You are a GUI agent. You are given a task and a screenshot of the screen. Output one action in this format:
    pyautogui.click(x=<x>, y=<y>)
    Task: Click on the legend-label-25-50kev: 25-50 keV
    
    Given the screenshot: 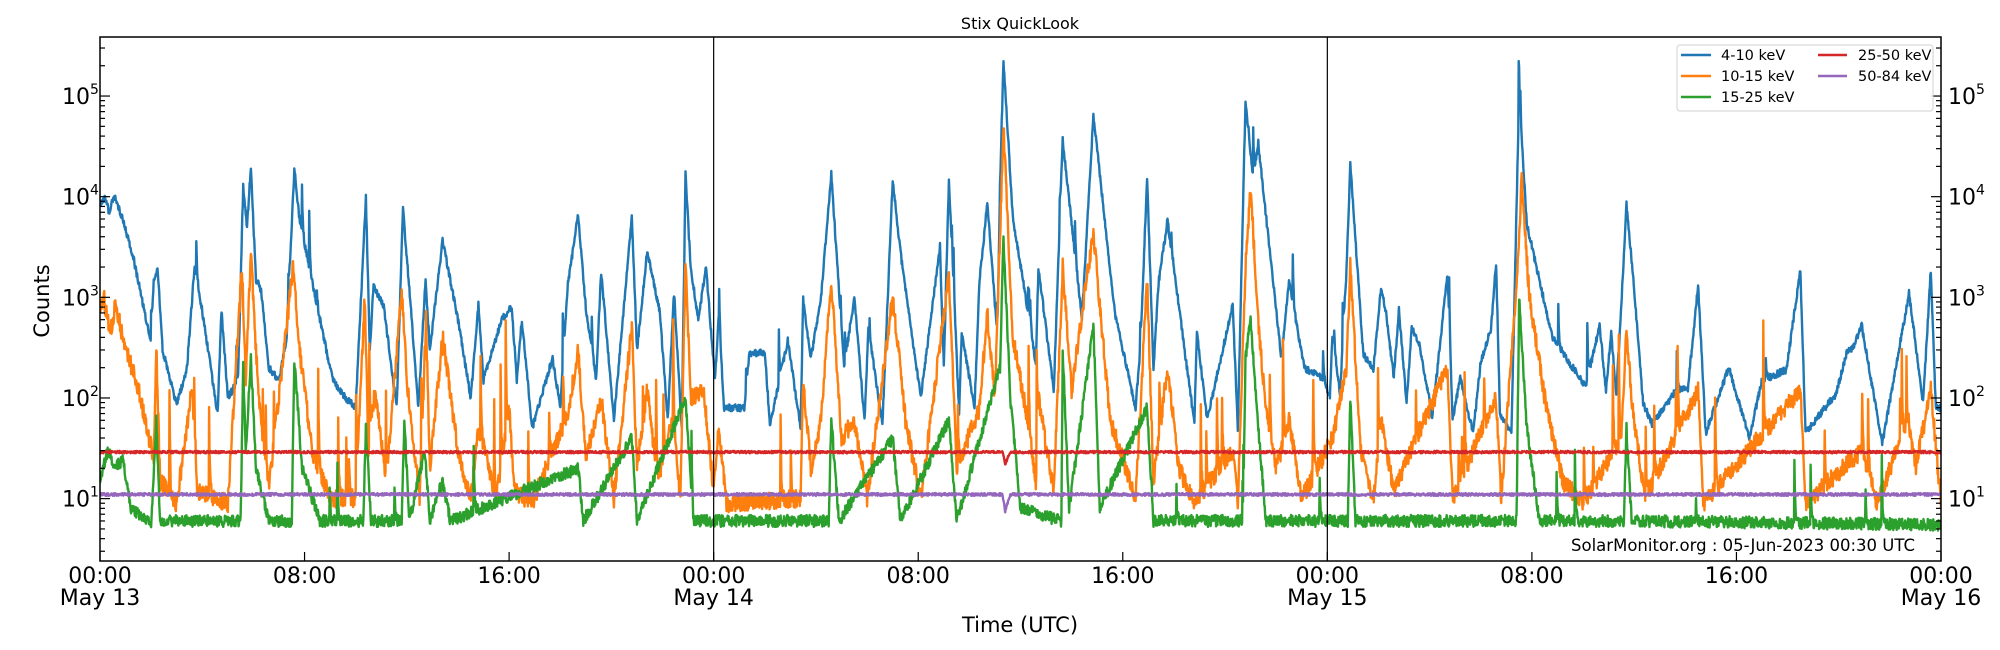 What is the action you would take?
    pyautogui.click(x=1895, y=56)
    